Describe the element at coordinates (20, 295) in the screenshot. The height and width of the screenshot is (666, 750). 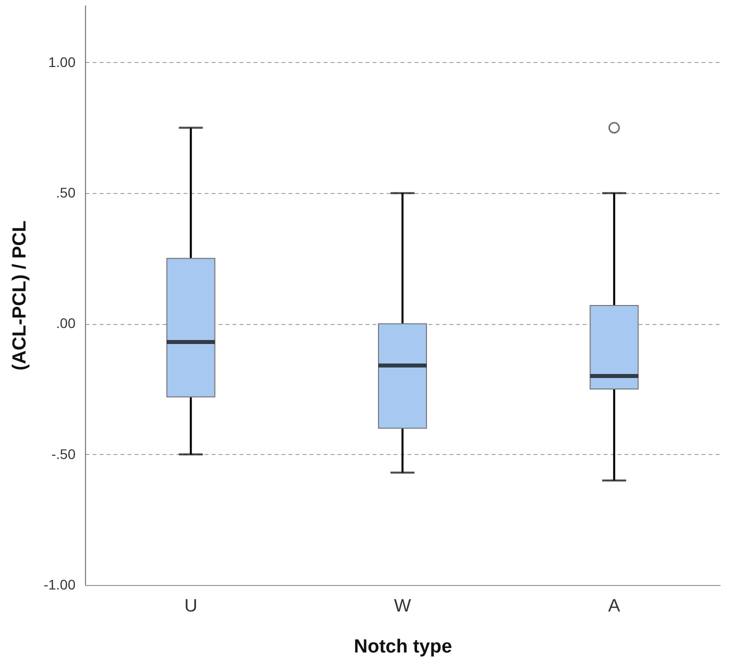
I see `y-axis-title: (ACL-PCL) / PCL` at that location.